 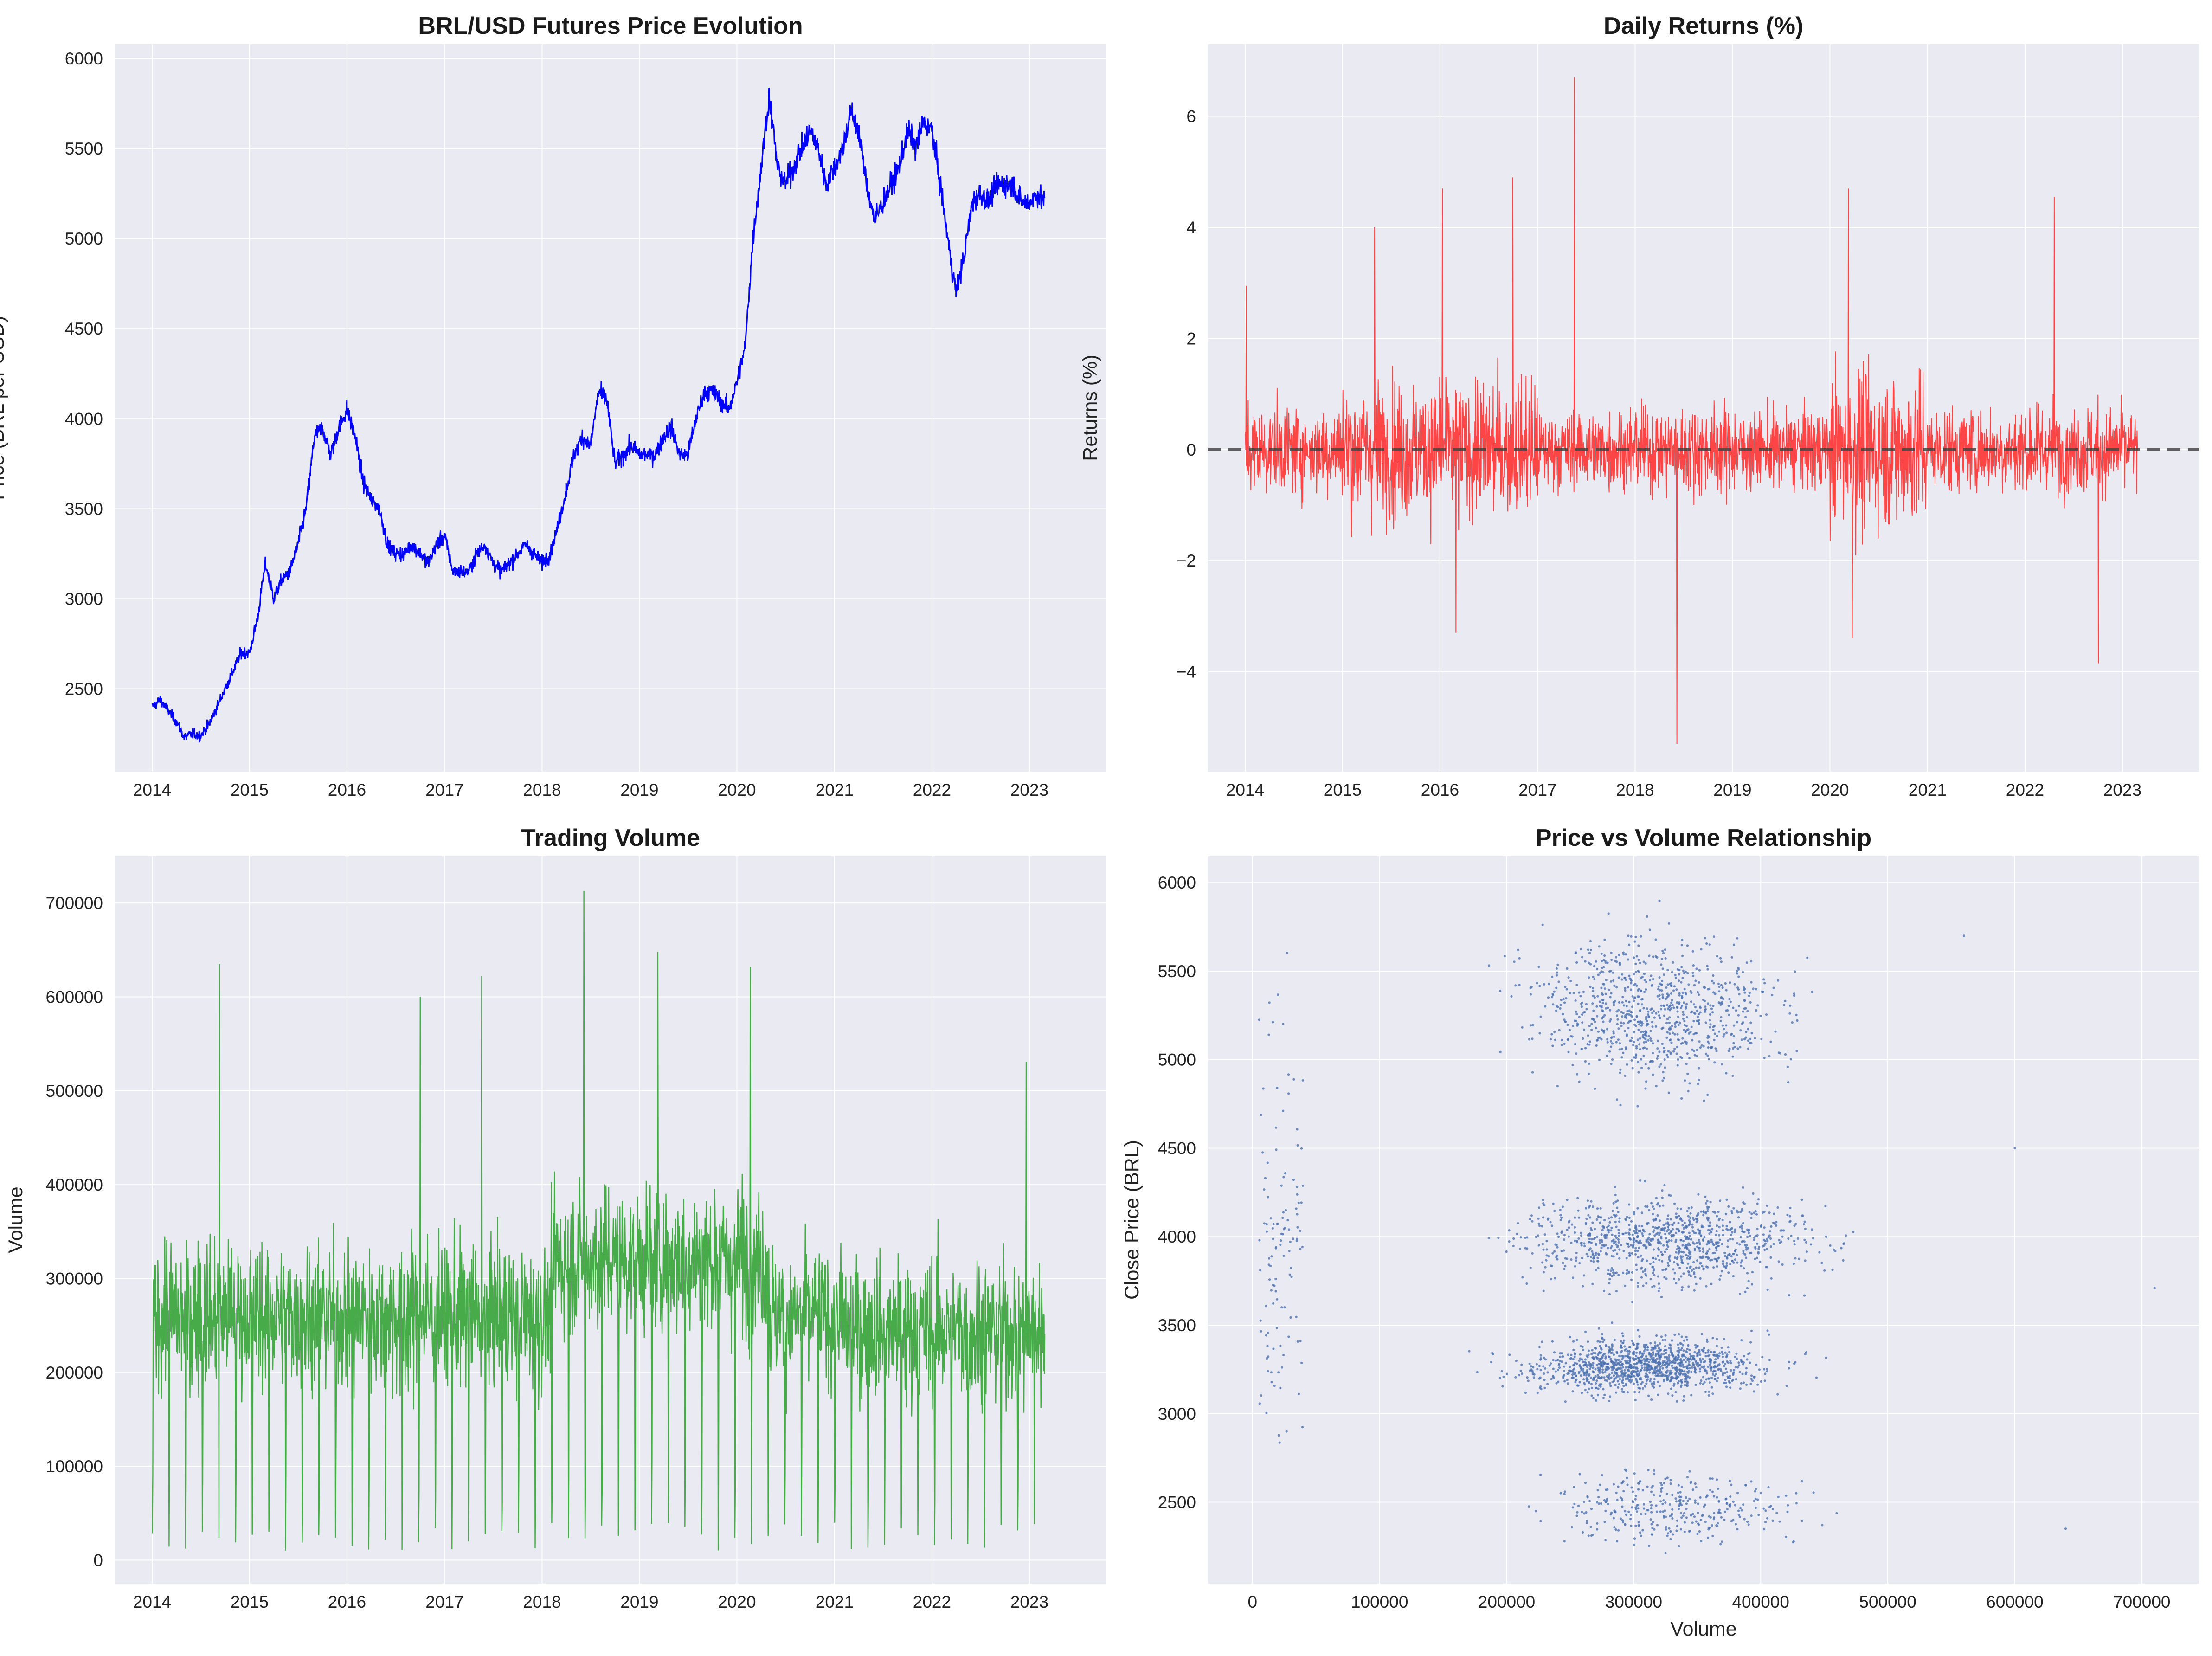 I want to click on y-tick-label: 4, so click(x=1191, y=227).